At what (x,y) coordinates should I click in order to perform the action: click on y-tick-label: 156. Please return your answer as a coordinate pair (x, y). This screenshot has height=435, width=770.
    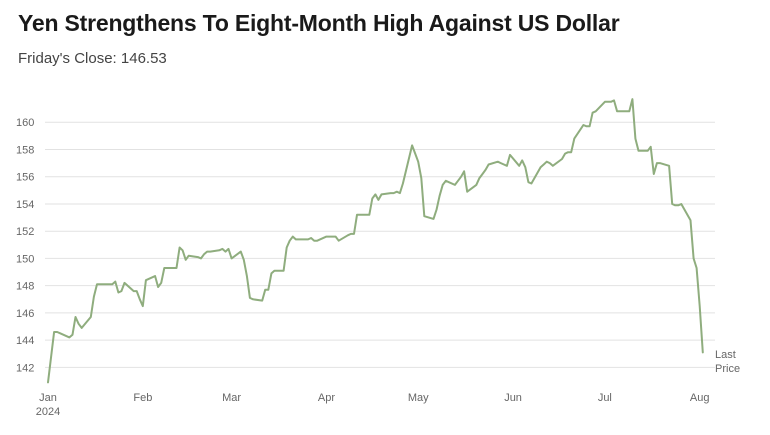
    Looking at the image, I should click on (25, 178).